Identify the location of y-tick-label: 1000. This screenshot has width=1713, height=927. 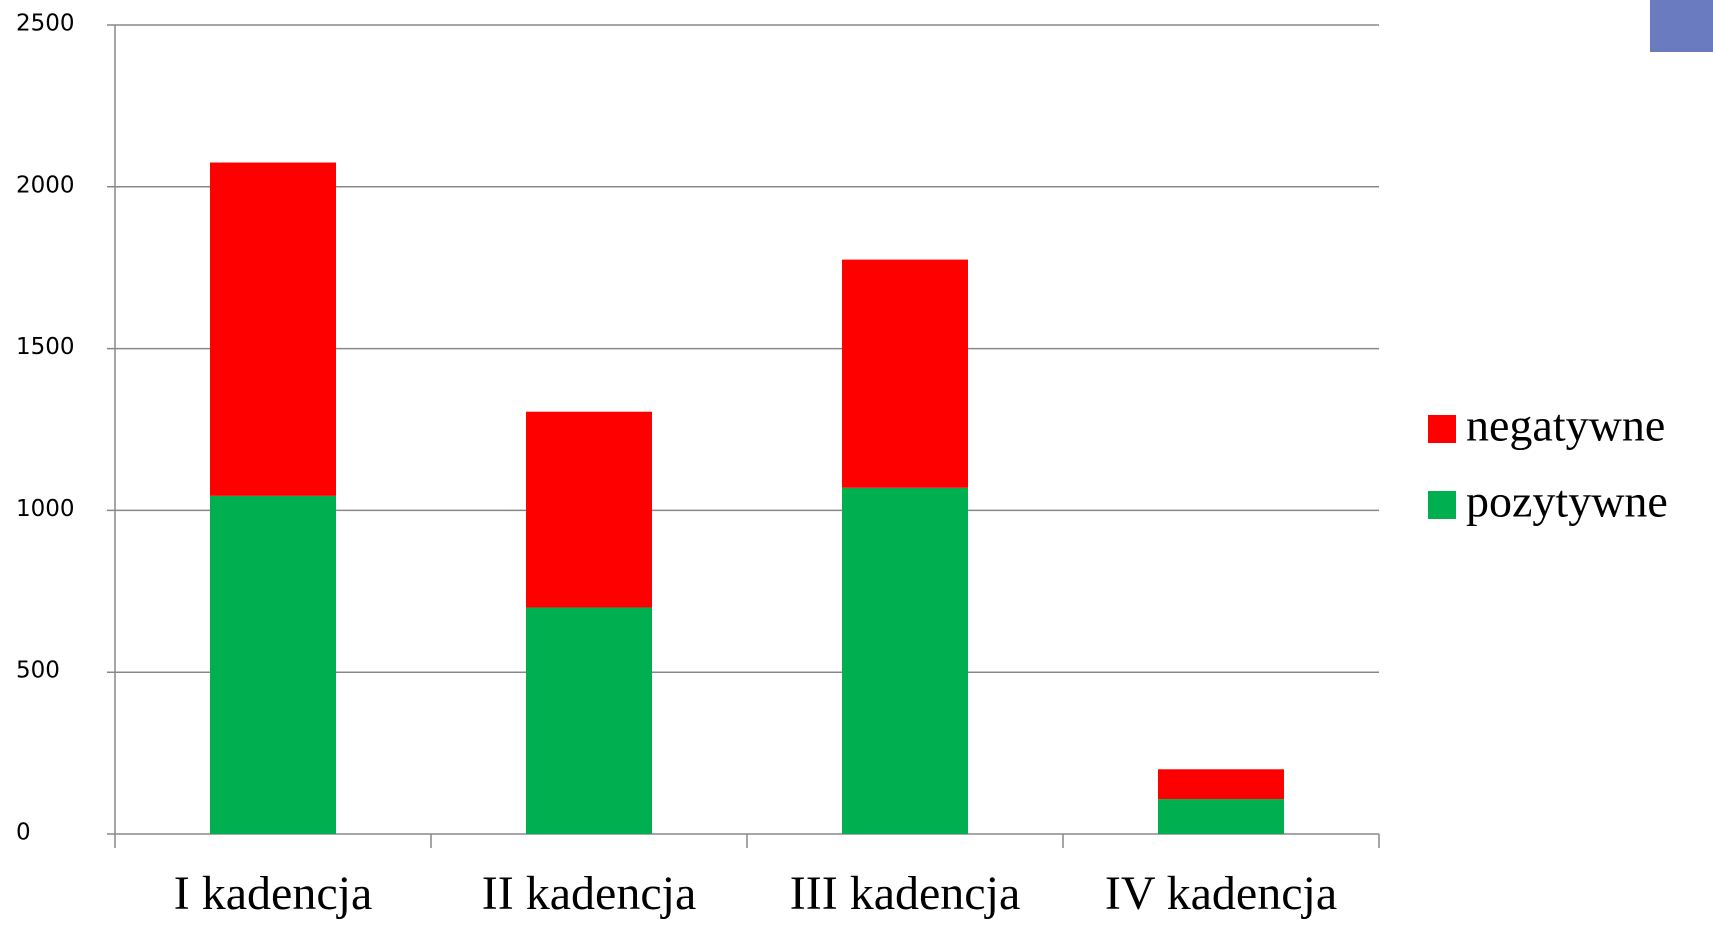
(45, 509).